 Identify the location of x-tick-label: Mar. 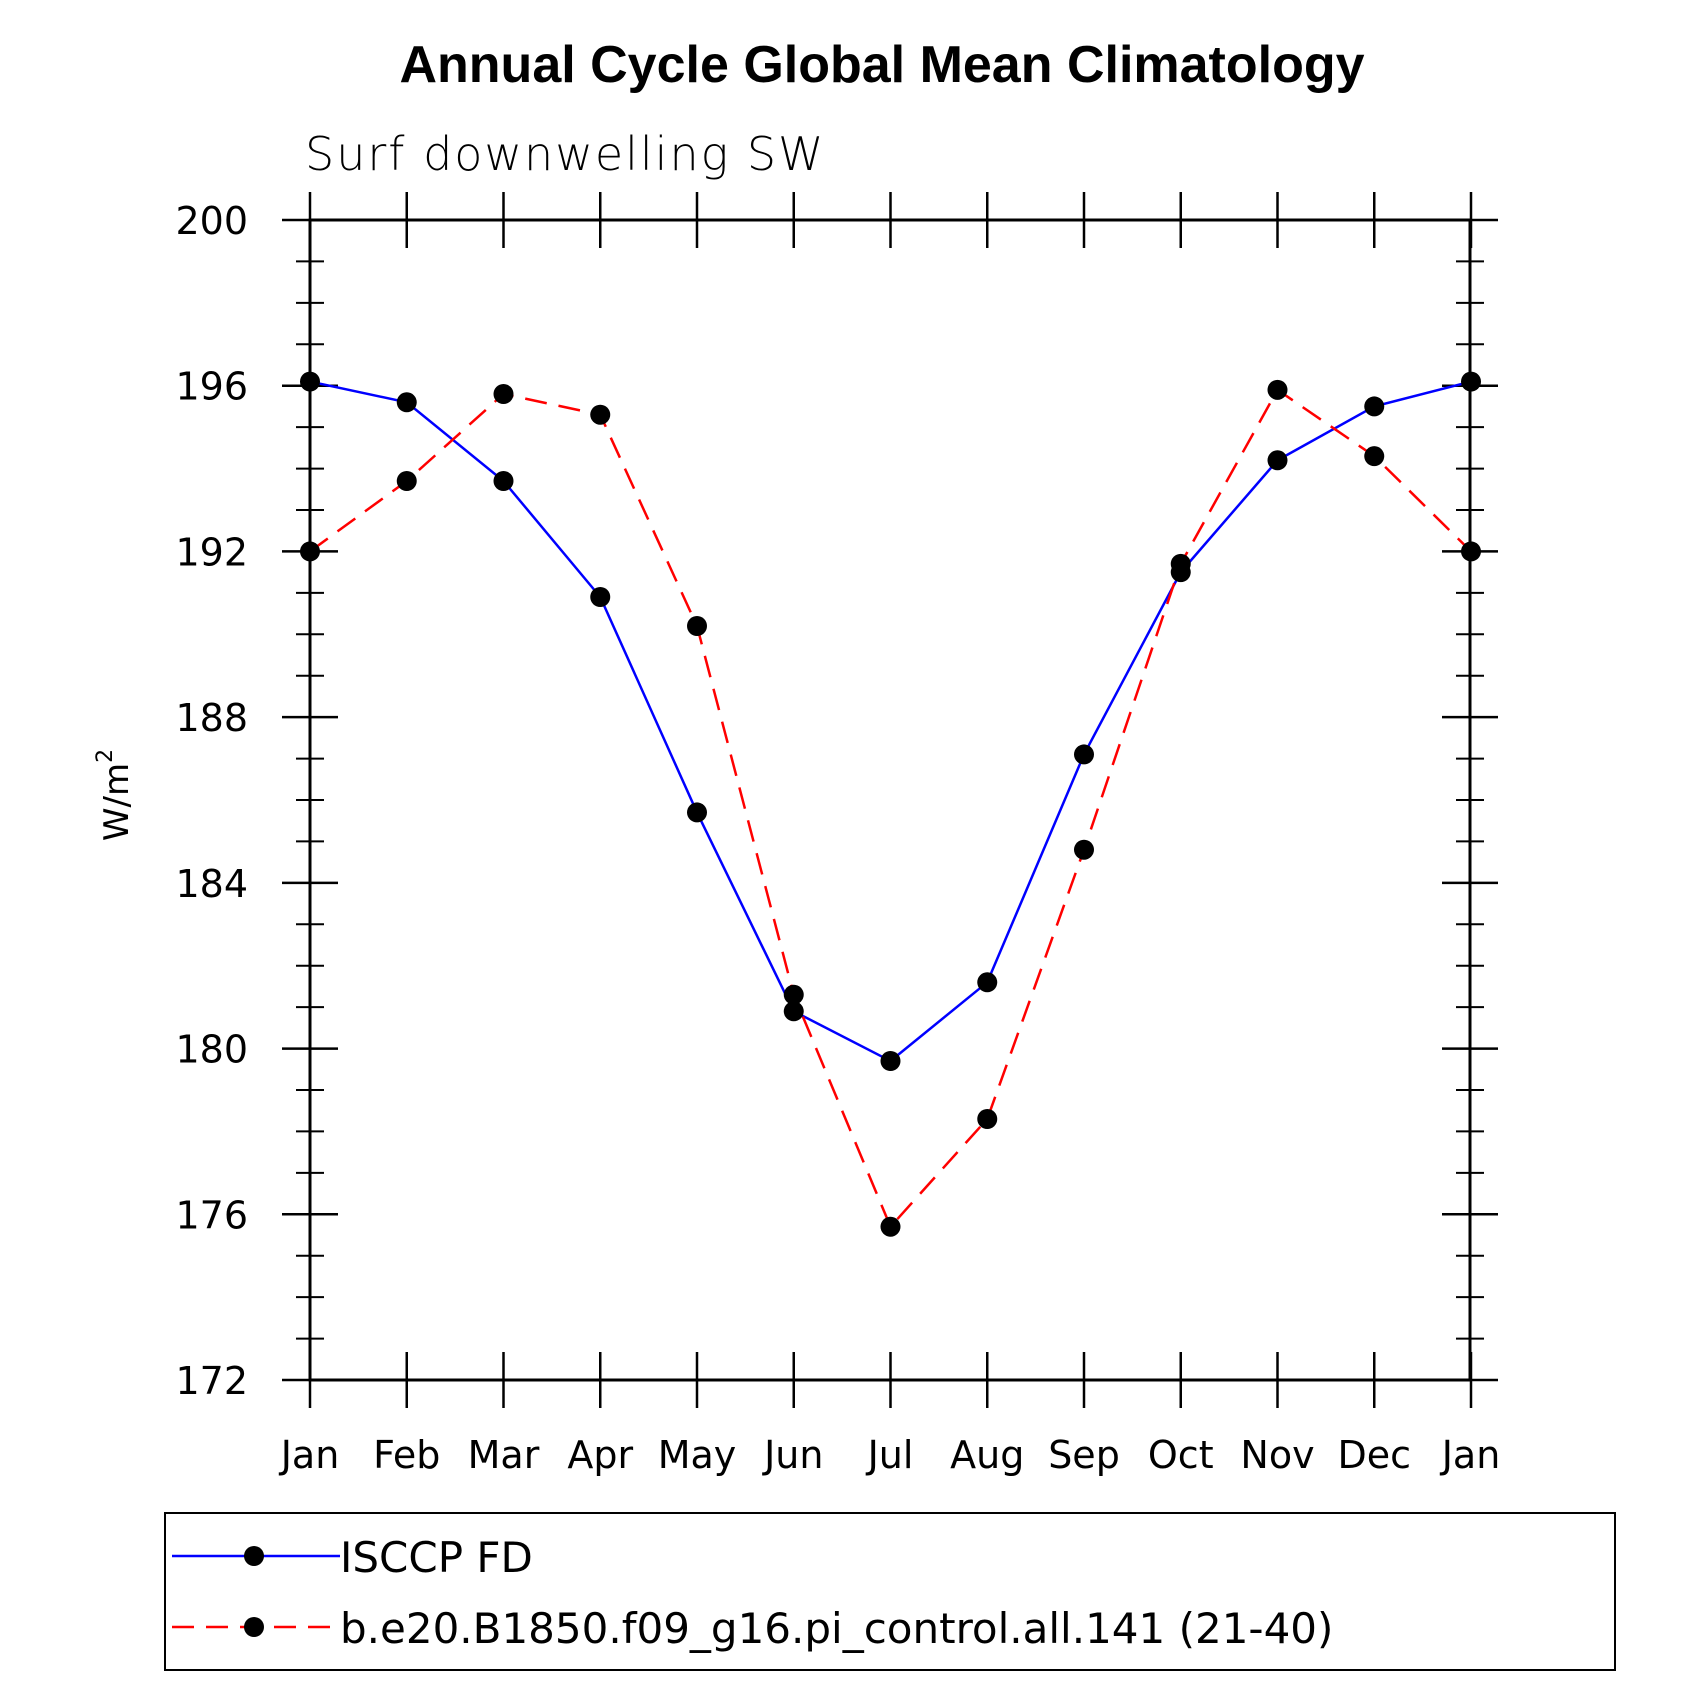
(504, 1455).